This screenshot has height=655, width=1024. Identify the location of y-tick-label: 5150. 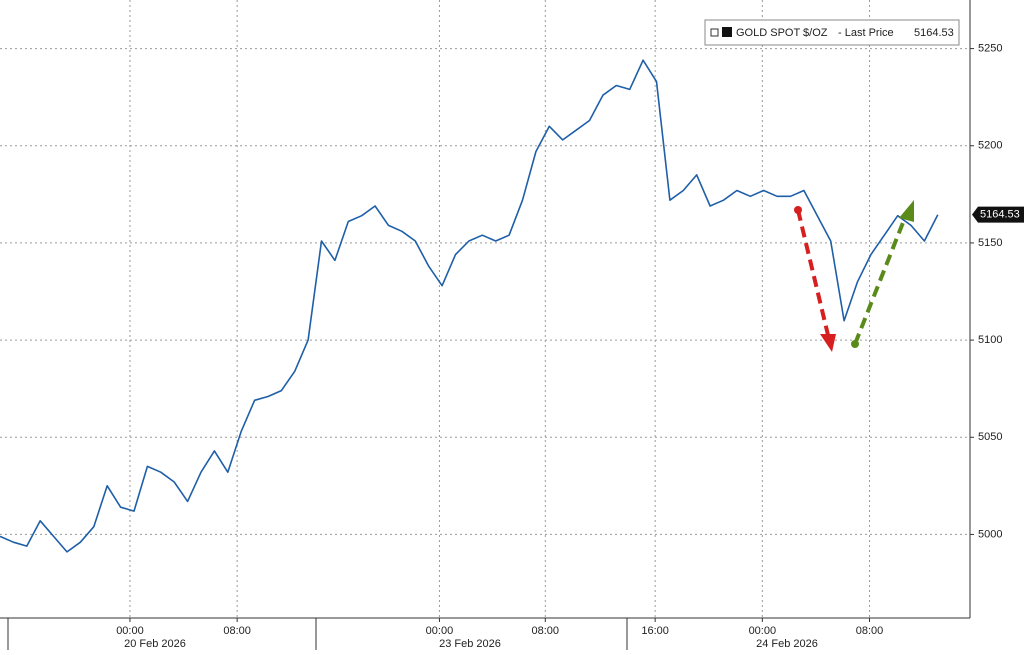
(990, 243).